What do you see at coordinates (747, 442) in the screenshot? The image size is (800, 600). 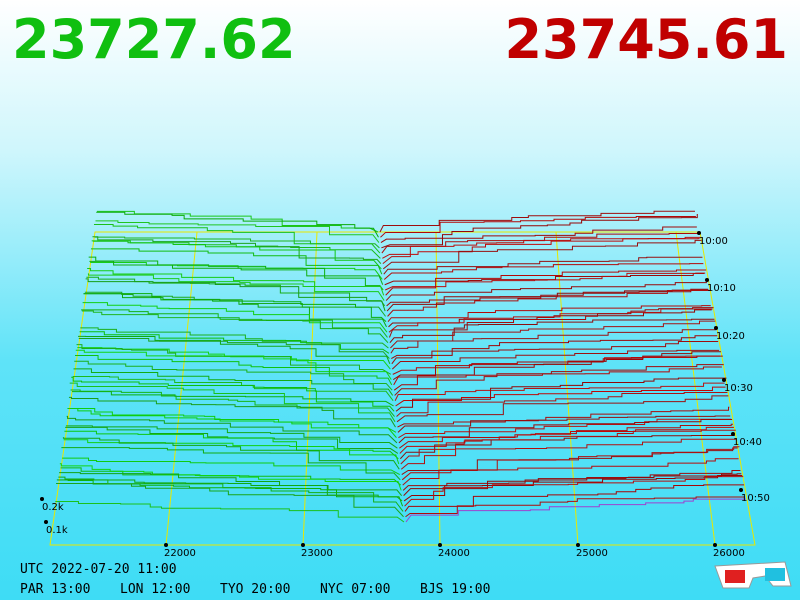 I see `time-label: 10:40` at bounding box center [747, 442].